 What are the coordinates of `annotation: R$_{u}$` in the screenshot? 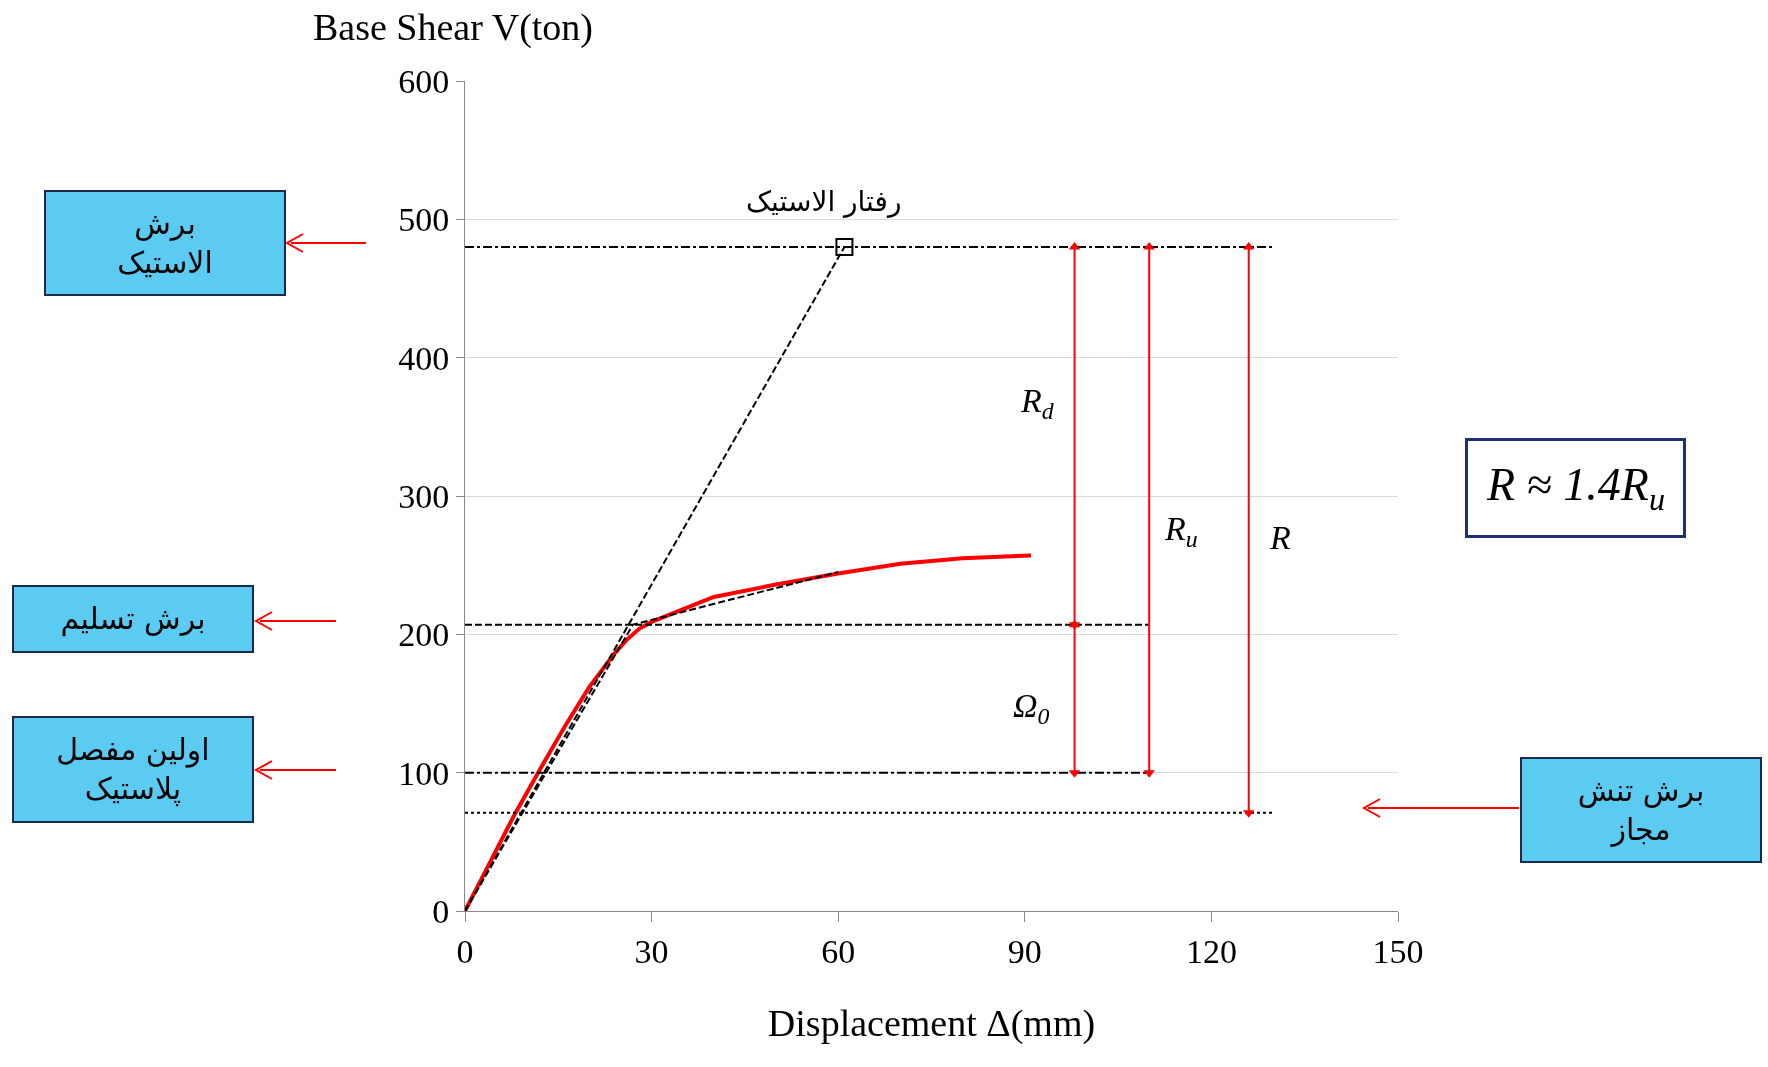 It's located at (1181, 531).